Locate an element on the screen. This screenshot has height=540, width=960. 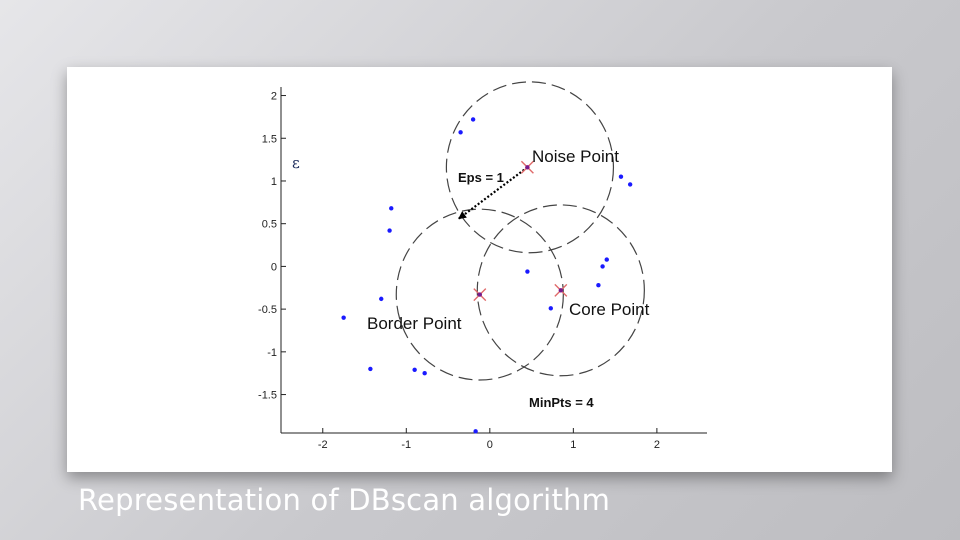
eps-label: Eps = 1 is located at coordinates (481, 177).